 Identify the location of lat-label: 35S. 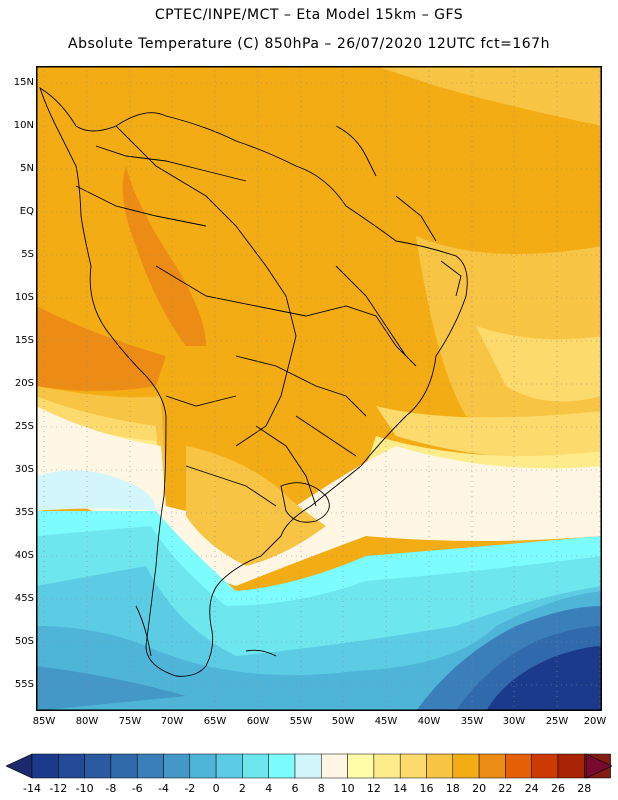
(24, 512).